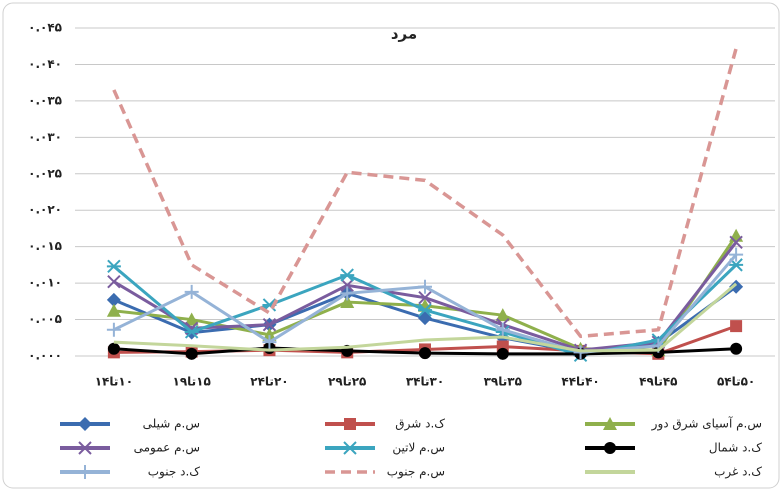  What do you see at coordinates (45, 28) in the screenshot?
I see `y-tick-label: ۰.۰۴۵` at bounding box center [45, 28].